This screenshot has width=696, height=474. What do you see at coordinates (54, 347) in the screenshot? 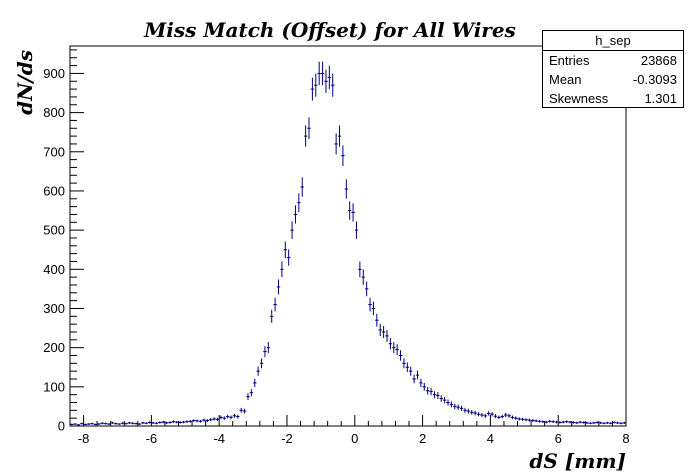
I see `y-tick-label: 200` at bounding box center [54, 347].